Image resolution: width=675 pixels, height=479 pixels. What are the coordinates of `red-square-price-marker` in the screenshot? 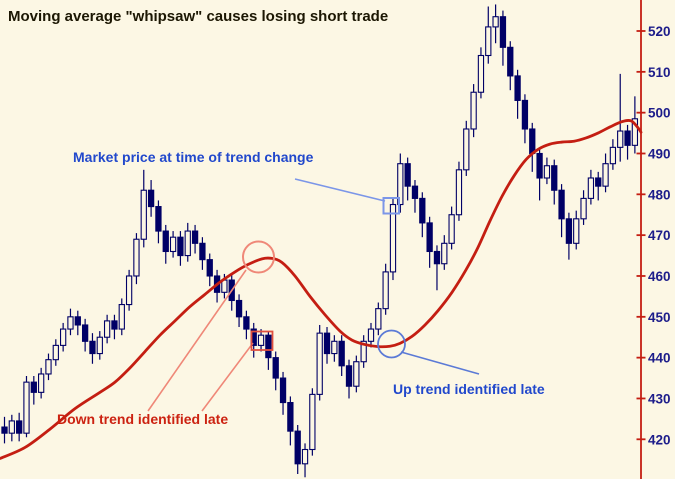 It's located at (262, 340).